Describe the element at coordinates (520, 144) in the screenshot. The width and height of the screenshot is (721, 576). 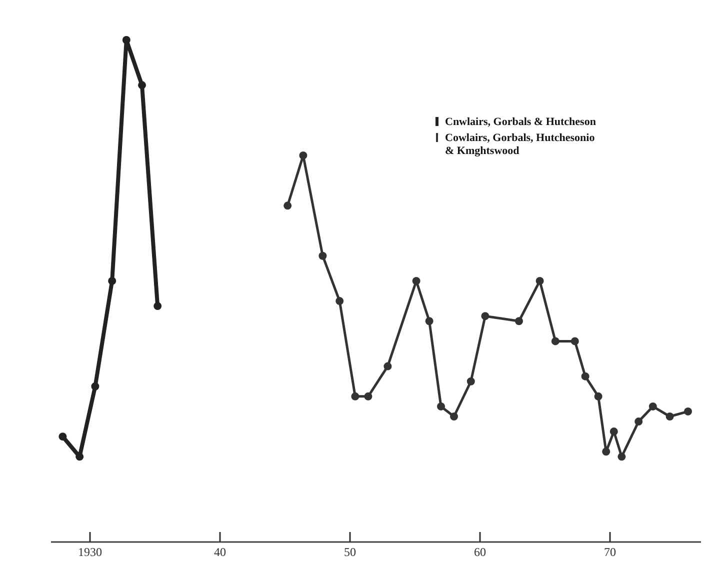
I see `legend-label: Cowlairs, Gorbals, Hutchesonio & Kmghtswood` at that location.